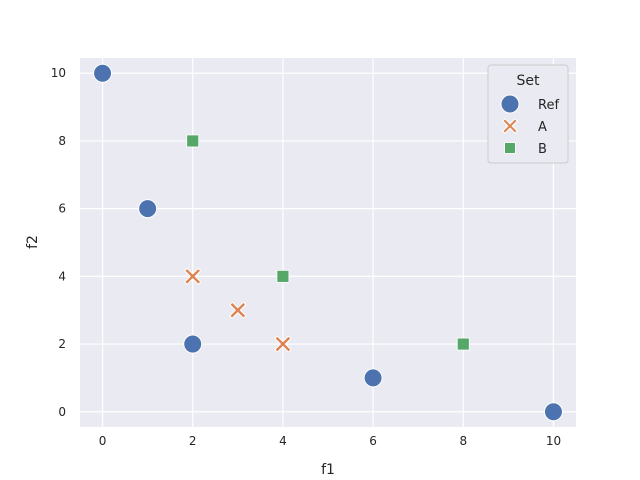  Describe the element at coordinates (510, 148) in the screenshot. I see `legend-marker-b` at that location.